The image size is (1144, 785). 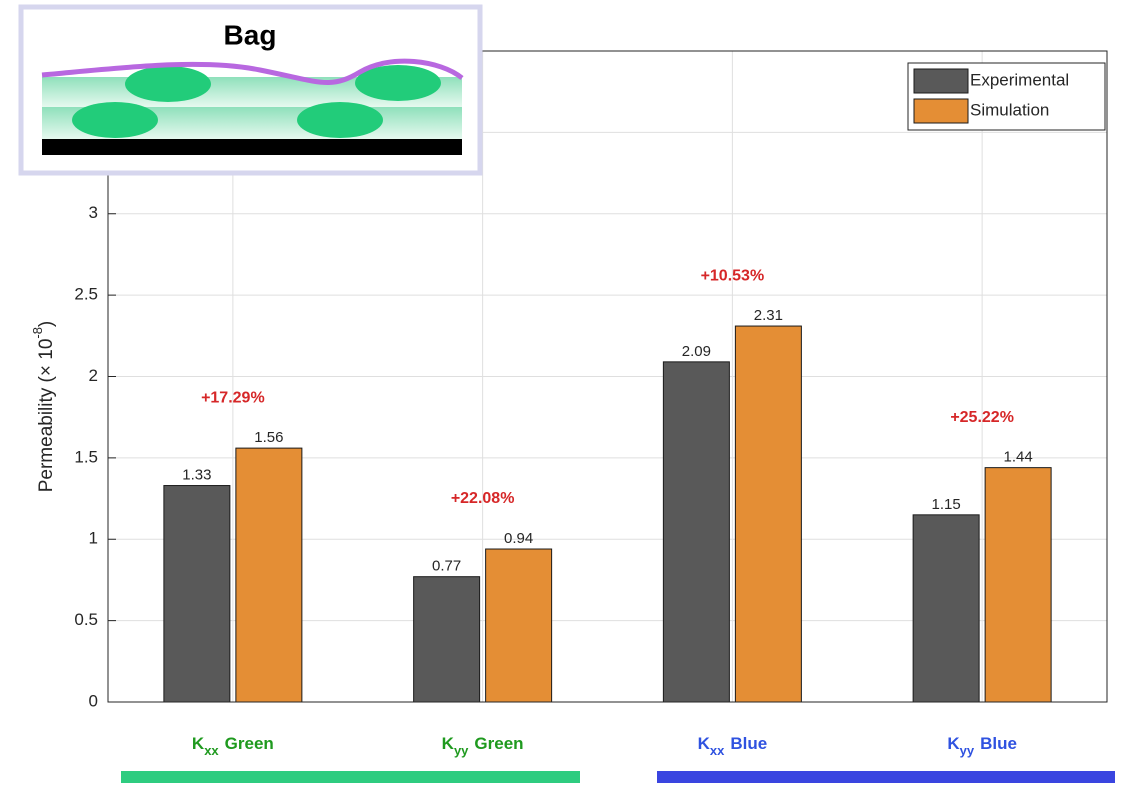 I want to click on inset: Bag, so click(x=250, y=90).